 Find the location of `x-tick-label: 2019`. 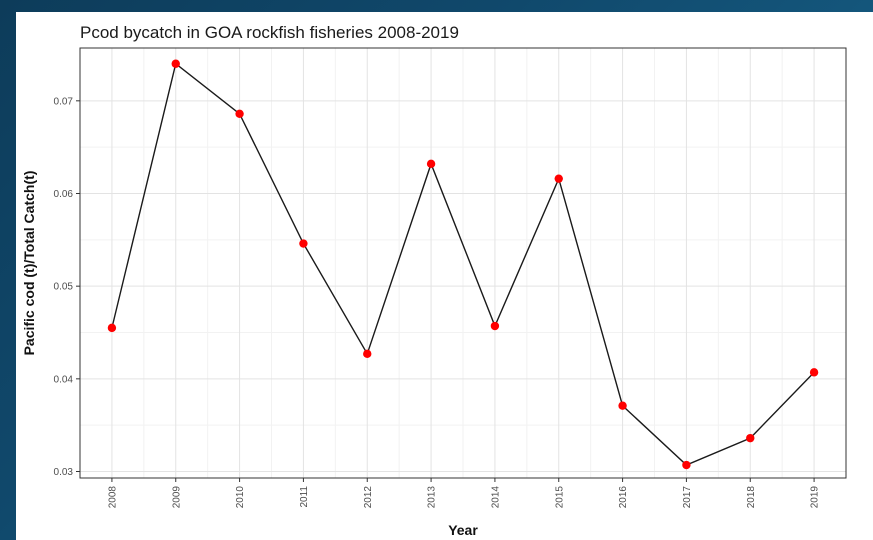

x-tick-label: 2019 is located at coordinates (815, 497).